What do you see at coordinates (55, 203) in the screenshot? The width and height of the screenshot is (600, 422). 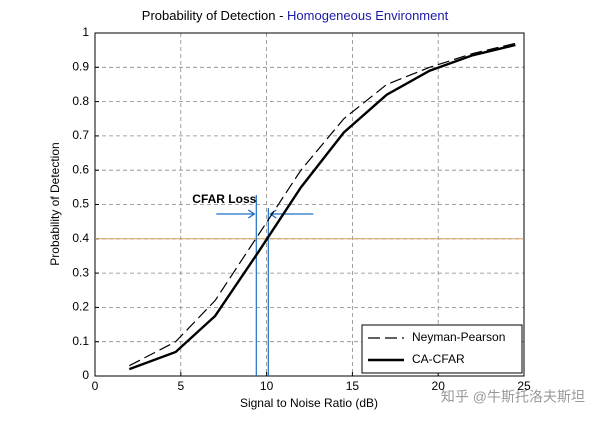 I see `y-axis-label: Probability of Detection` at bounding box center [55, 203].